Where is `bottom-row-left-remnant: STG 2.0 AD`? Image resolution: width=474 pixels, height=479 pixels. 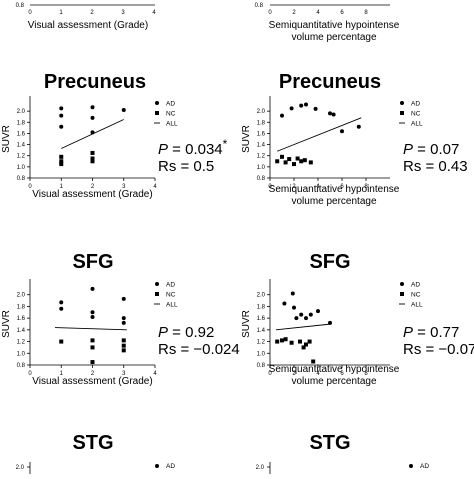 bottom-row-left-remnant: STG 2.0 AD is located at coordinates (95, 453).